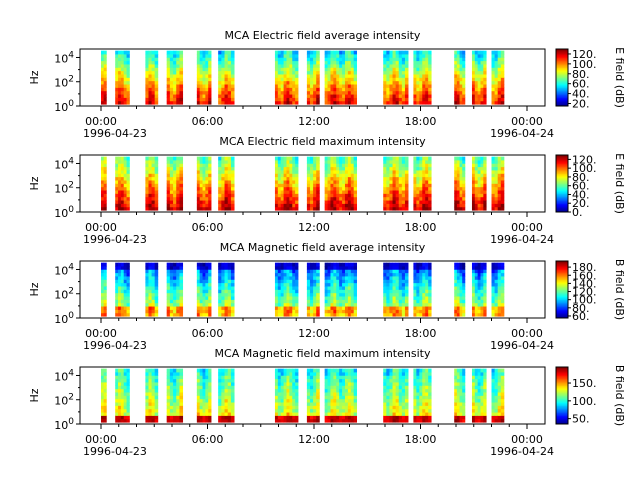  Describe the element at coordinates (522, 345) in the screenshot. I see `x-date-end: 1996-04-24` at that location.